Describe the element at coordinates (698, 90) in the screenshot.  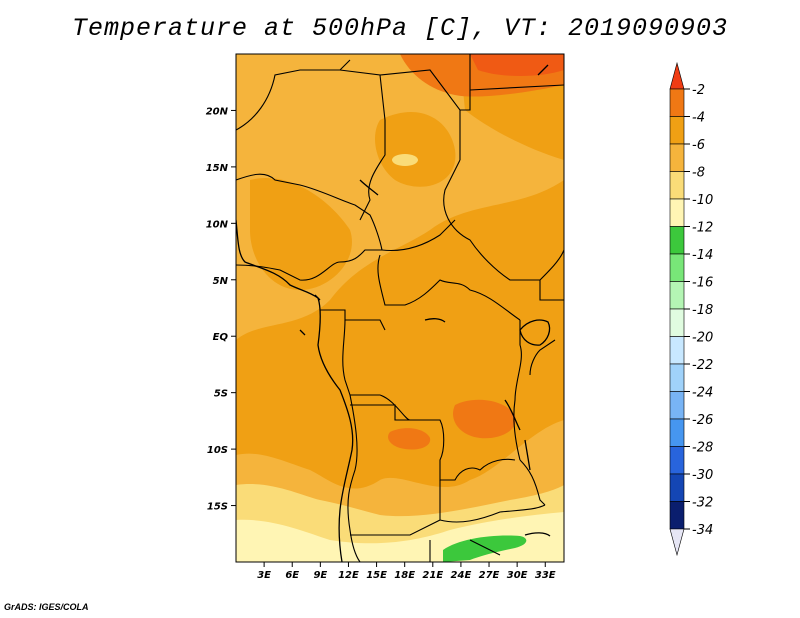
I see `colorbar-label: -2` at that location.